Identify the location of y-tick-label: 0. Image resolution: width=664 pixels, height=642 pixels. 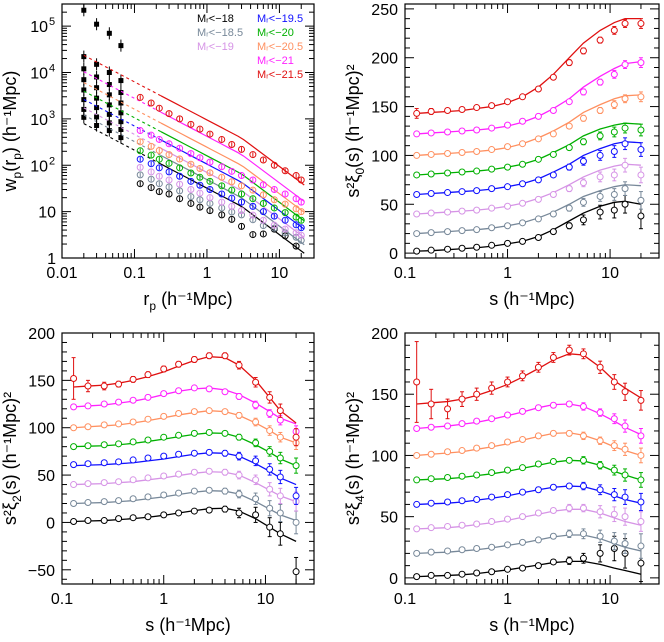
(50, 523).